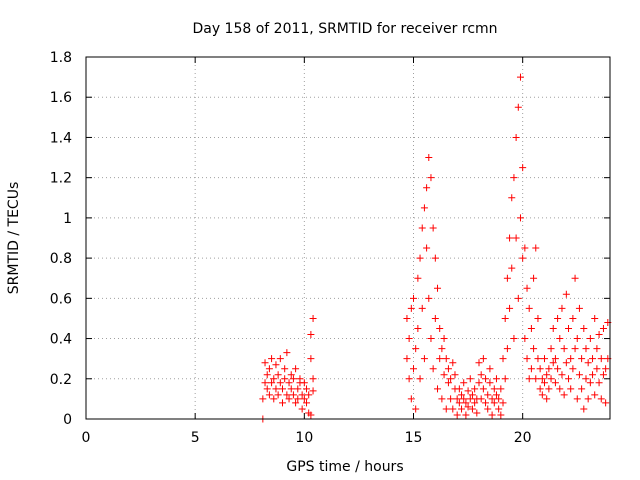  Describe the element at coordinates (195, 438) in the screenshot. I see `x-tick-label: 5` at that location.